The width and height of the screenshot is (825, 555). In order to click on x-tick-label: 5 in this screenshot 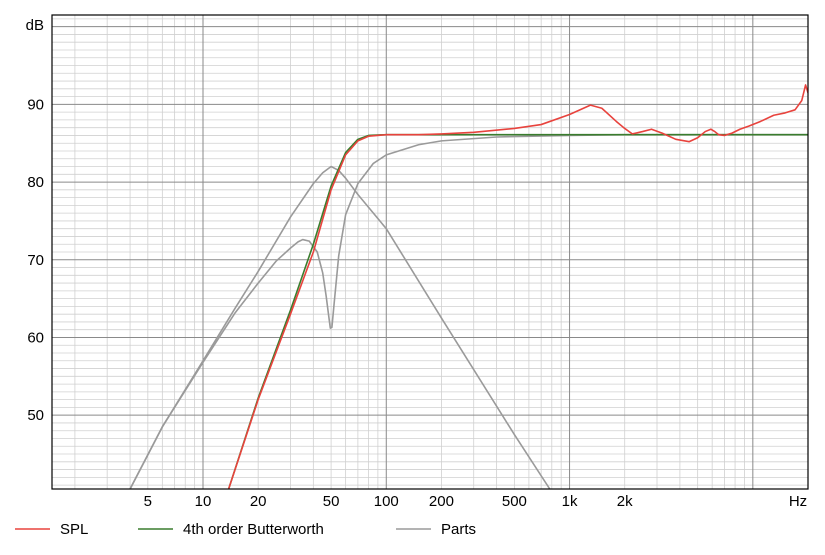, I will do `click(148, 501)`.